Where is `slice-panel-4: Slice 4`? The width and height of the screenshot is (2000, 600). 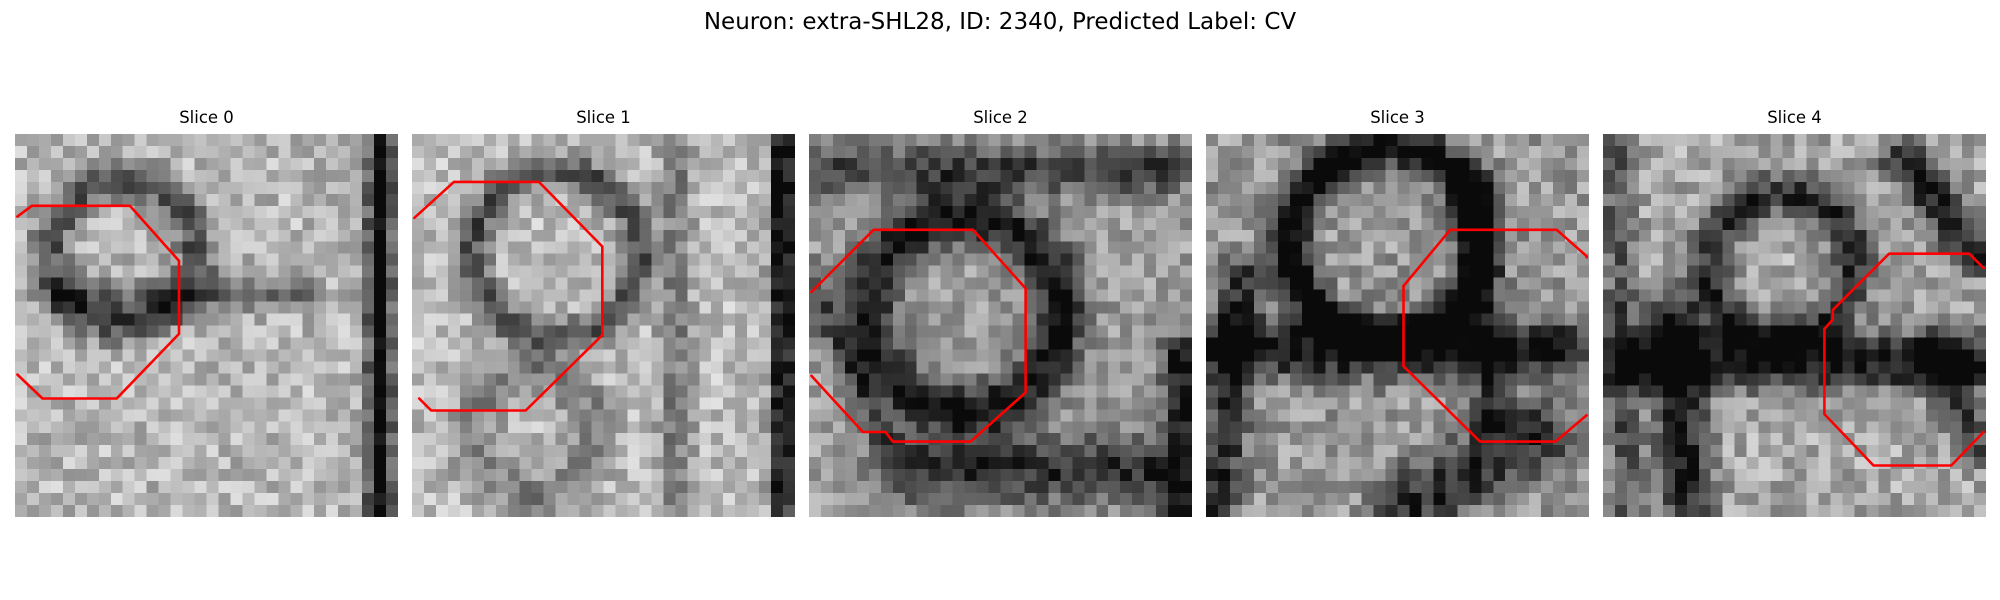
slice-panel-4: Slice 4 is located at coordinates (1794, 312).